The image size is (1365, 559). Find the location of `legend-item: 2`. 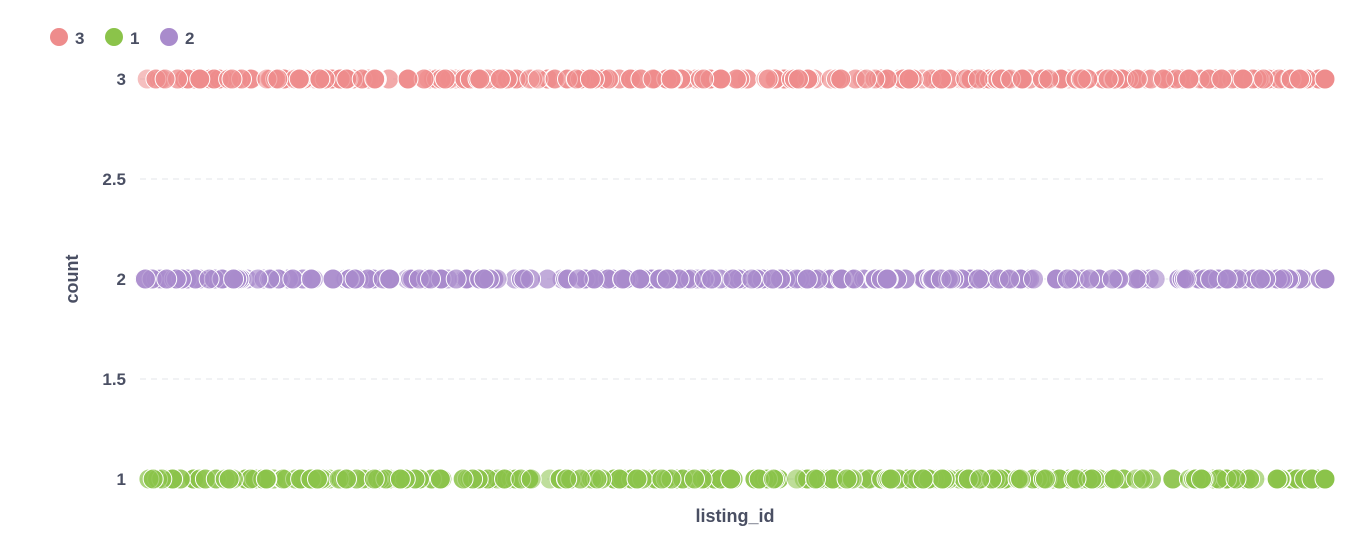

legend-item: 2 is located at coordinates (177, 38).